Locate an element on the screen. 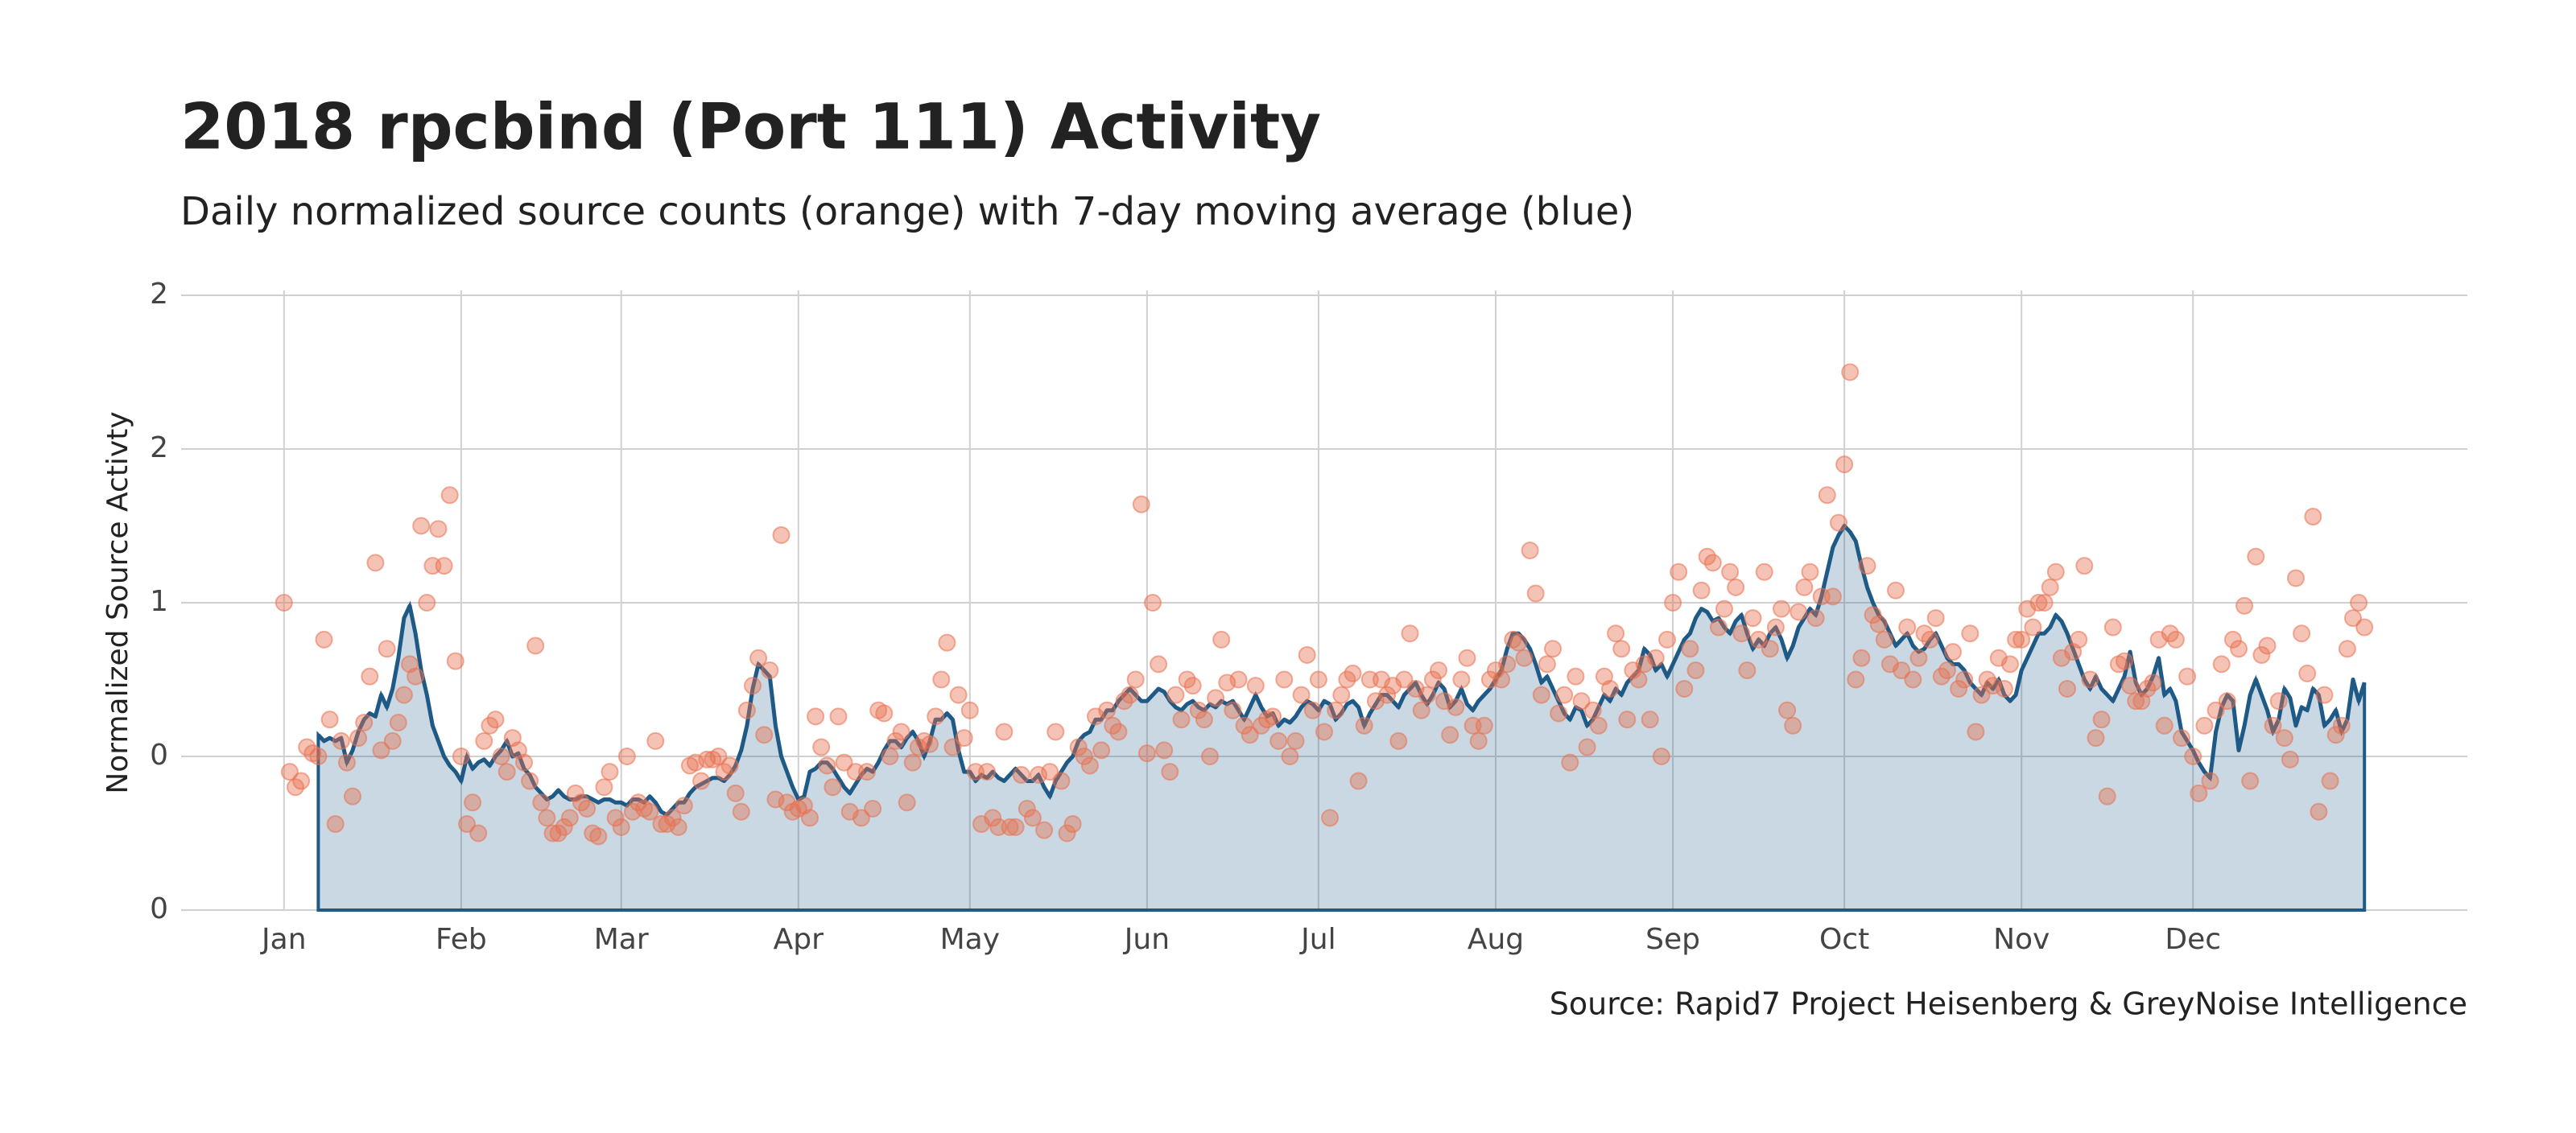 The height and width of the screenshot is (1133, 2576). x-tick-label: May is located at coordinates (970, 939).